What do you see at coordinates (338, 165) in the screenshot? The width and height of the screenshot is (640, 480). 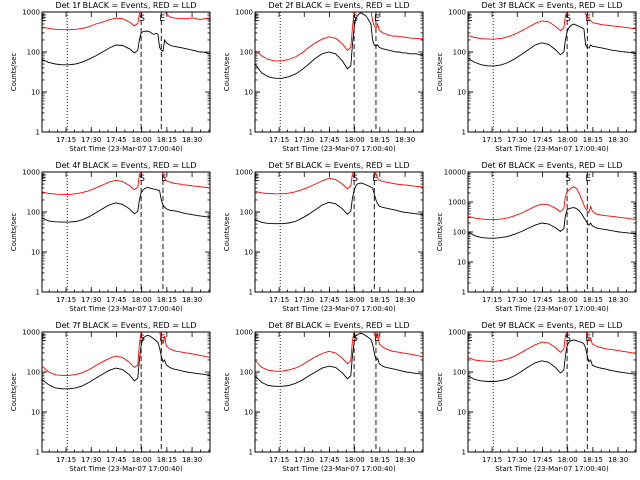 I see `panel-title: Det 5f BLACK = Events, RED = LLD` at bounding box center [338, 165].